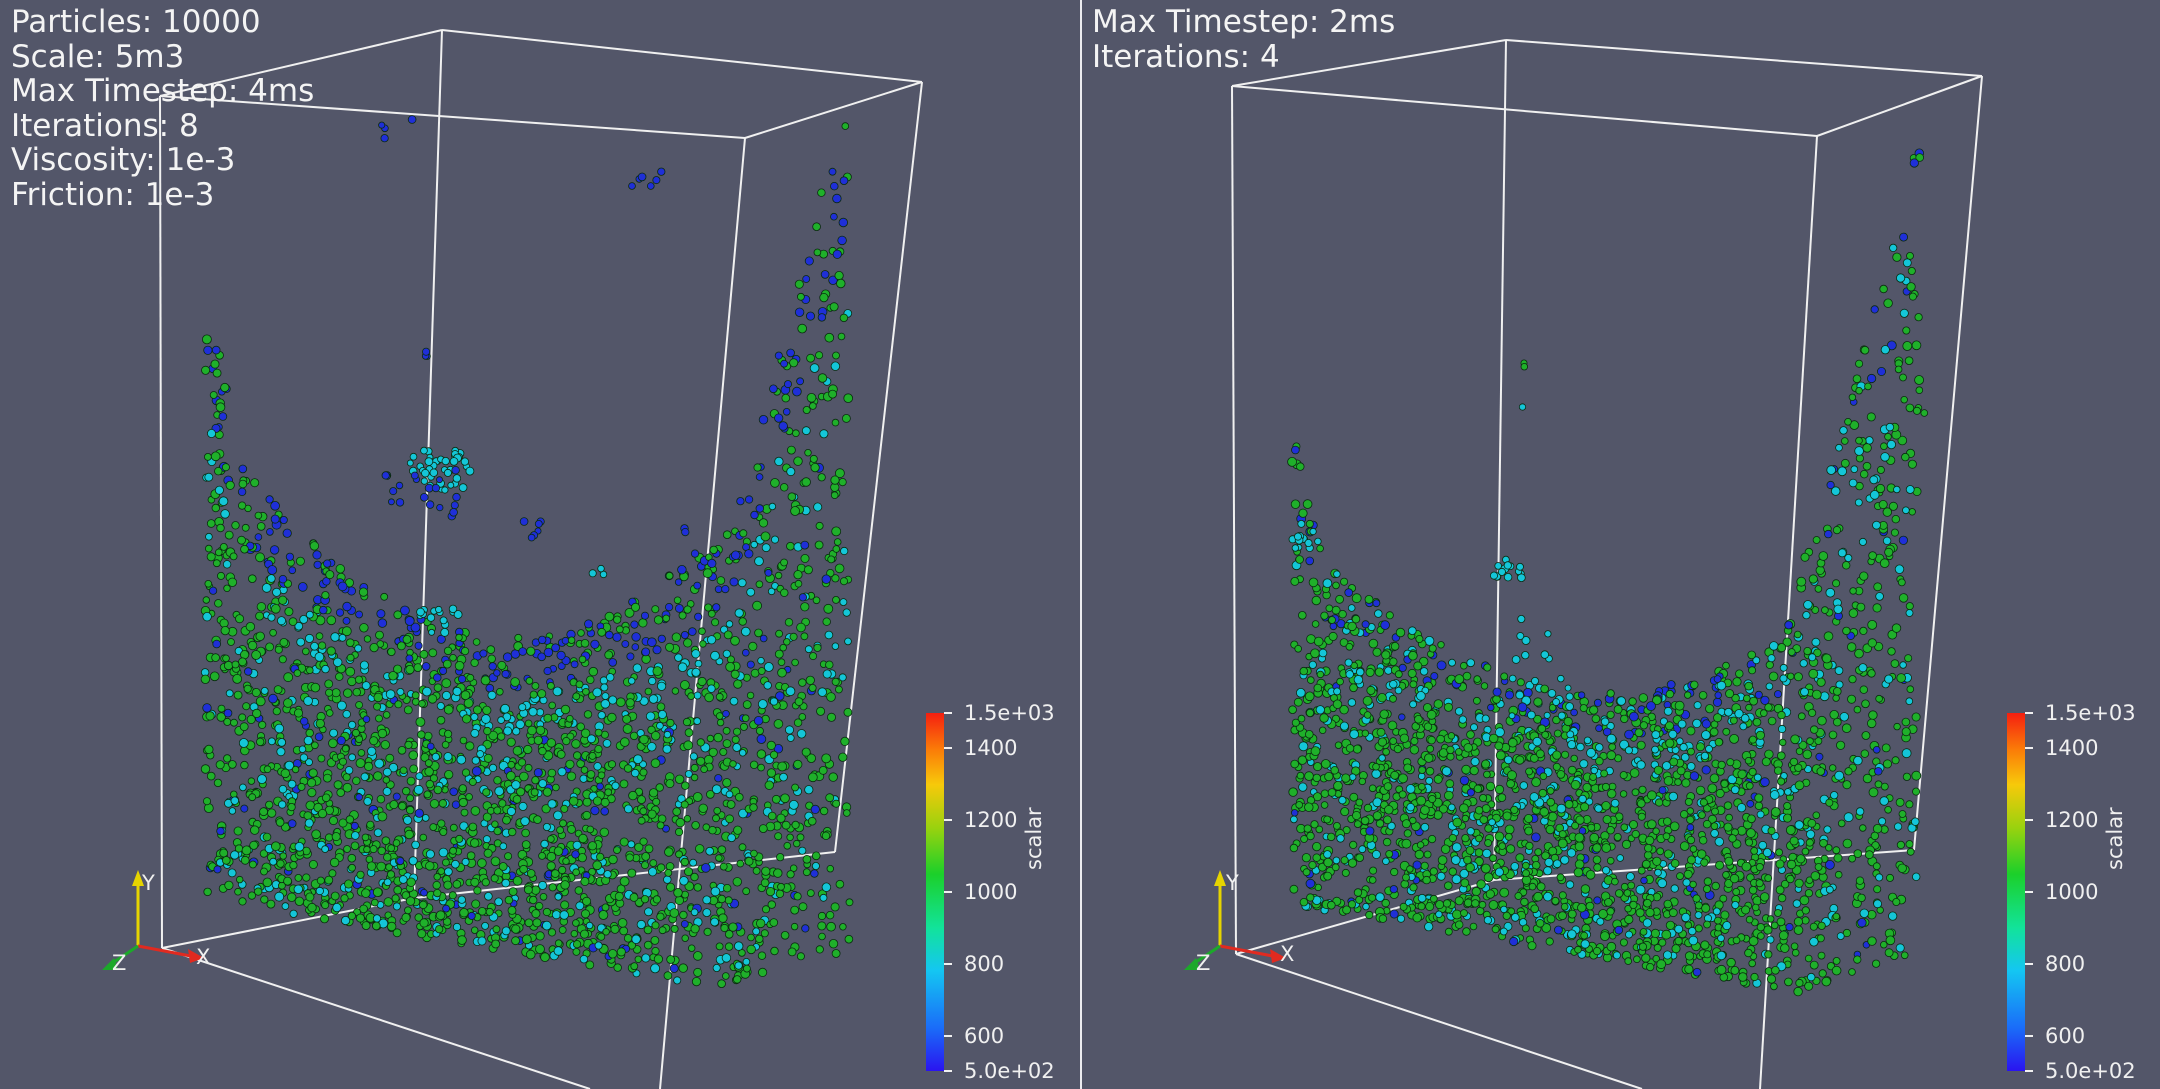 The height and width of the screenshot is (1089, 2160). What do you see at coordinates (123, 160) in the screenshot?
I see `info-viscosity: Viscosity: 1e-3` at bounding box center [123, 160].